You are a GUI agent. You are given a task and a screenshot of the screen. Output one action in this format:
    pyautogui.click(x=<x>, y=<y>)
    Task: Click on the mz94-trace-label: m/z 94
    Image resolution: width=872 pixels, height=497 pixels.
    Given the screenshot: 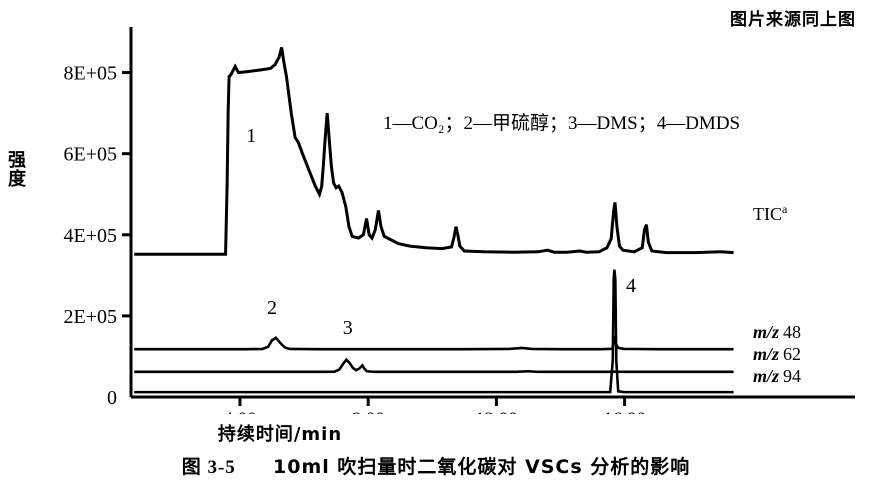 What is the action you would take?
    pyautogui.click(x=777, y=376)
    